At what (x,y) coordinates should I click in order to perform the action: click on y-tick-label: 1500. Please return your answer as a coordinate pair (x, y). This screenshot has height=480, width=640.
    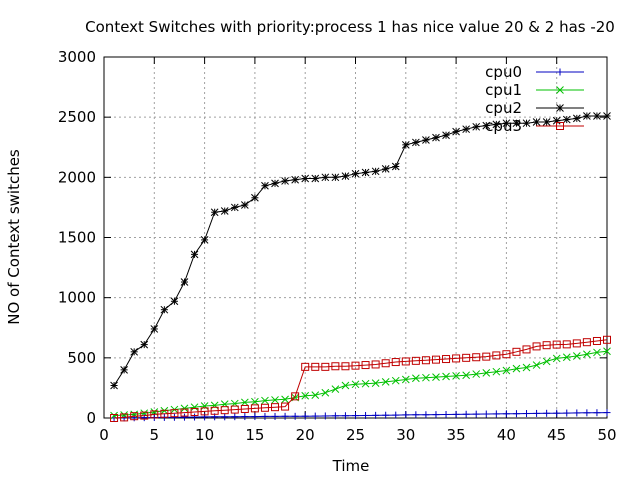
    Looking at the image, I should click on (77, 238).